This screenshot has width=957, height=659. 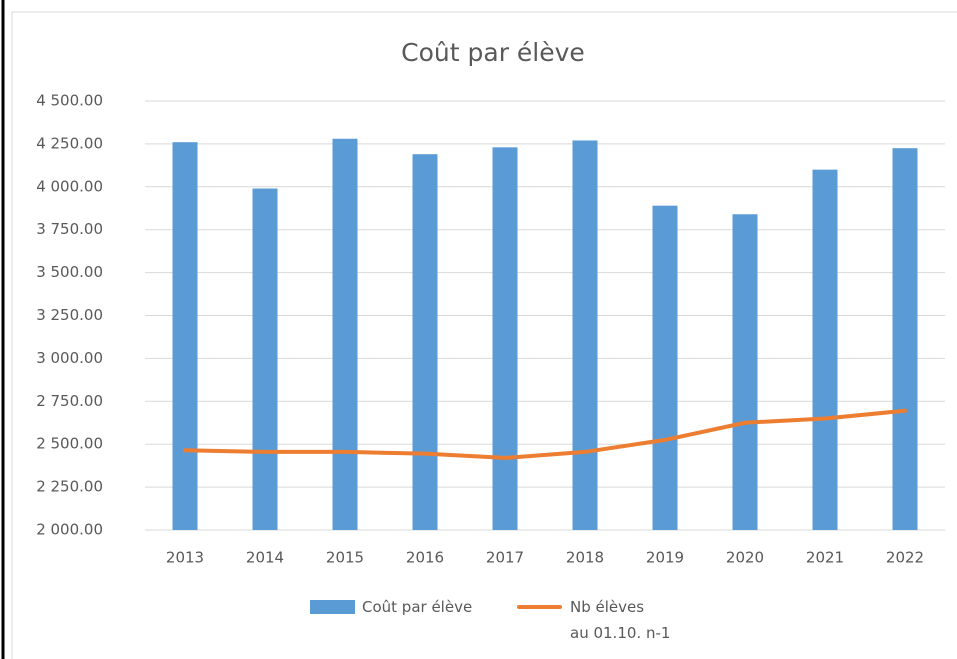 I want to click on x-tick-label: 2018, so click(x=585, y=558).